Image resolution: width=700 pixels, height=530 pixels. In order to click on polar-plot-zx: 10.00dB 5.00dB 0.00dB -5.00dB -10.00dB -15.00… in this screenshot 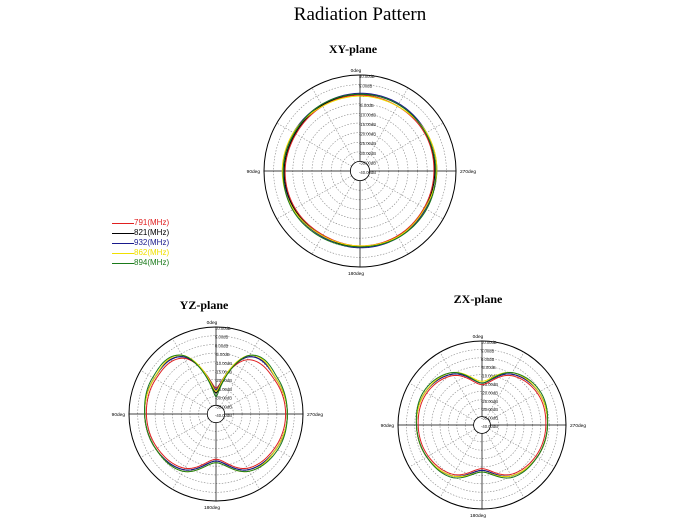, I will do `click(484, 426)`.